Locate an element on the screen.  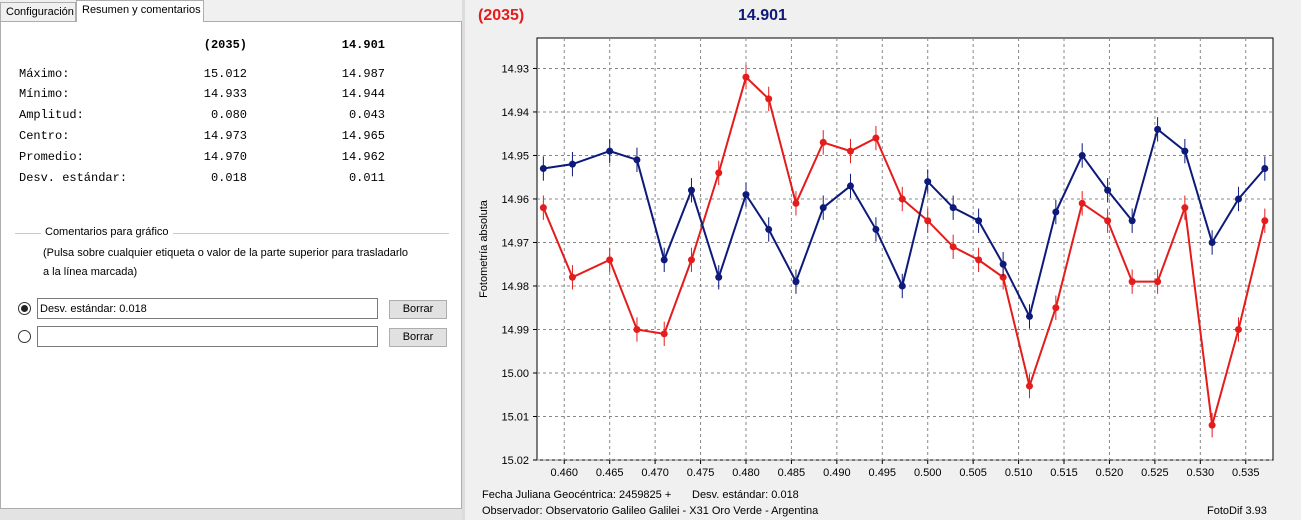
summary-value-promedio-1: 14.970 is located at coordinates (225, 157).